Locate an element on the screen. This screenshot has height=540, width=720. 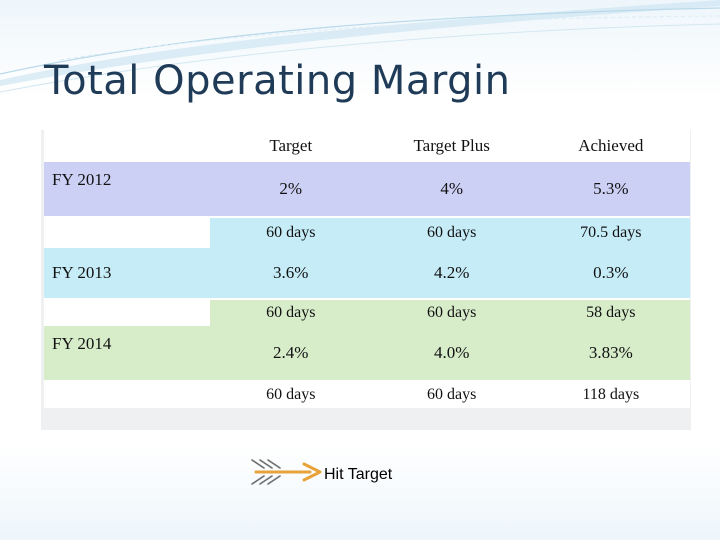
table-header-row: Target Target Plus Achieved is located at coordinates (367, 146).